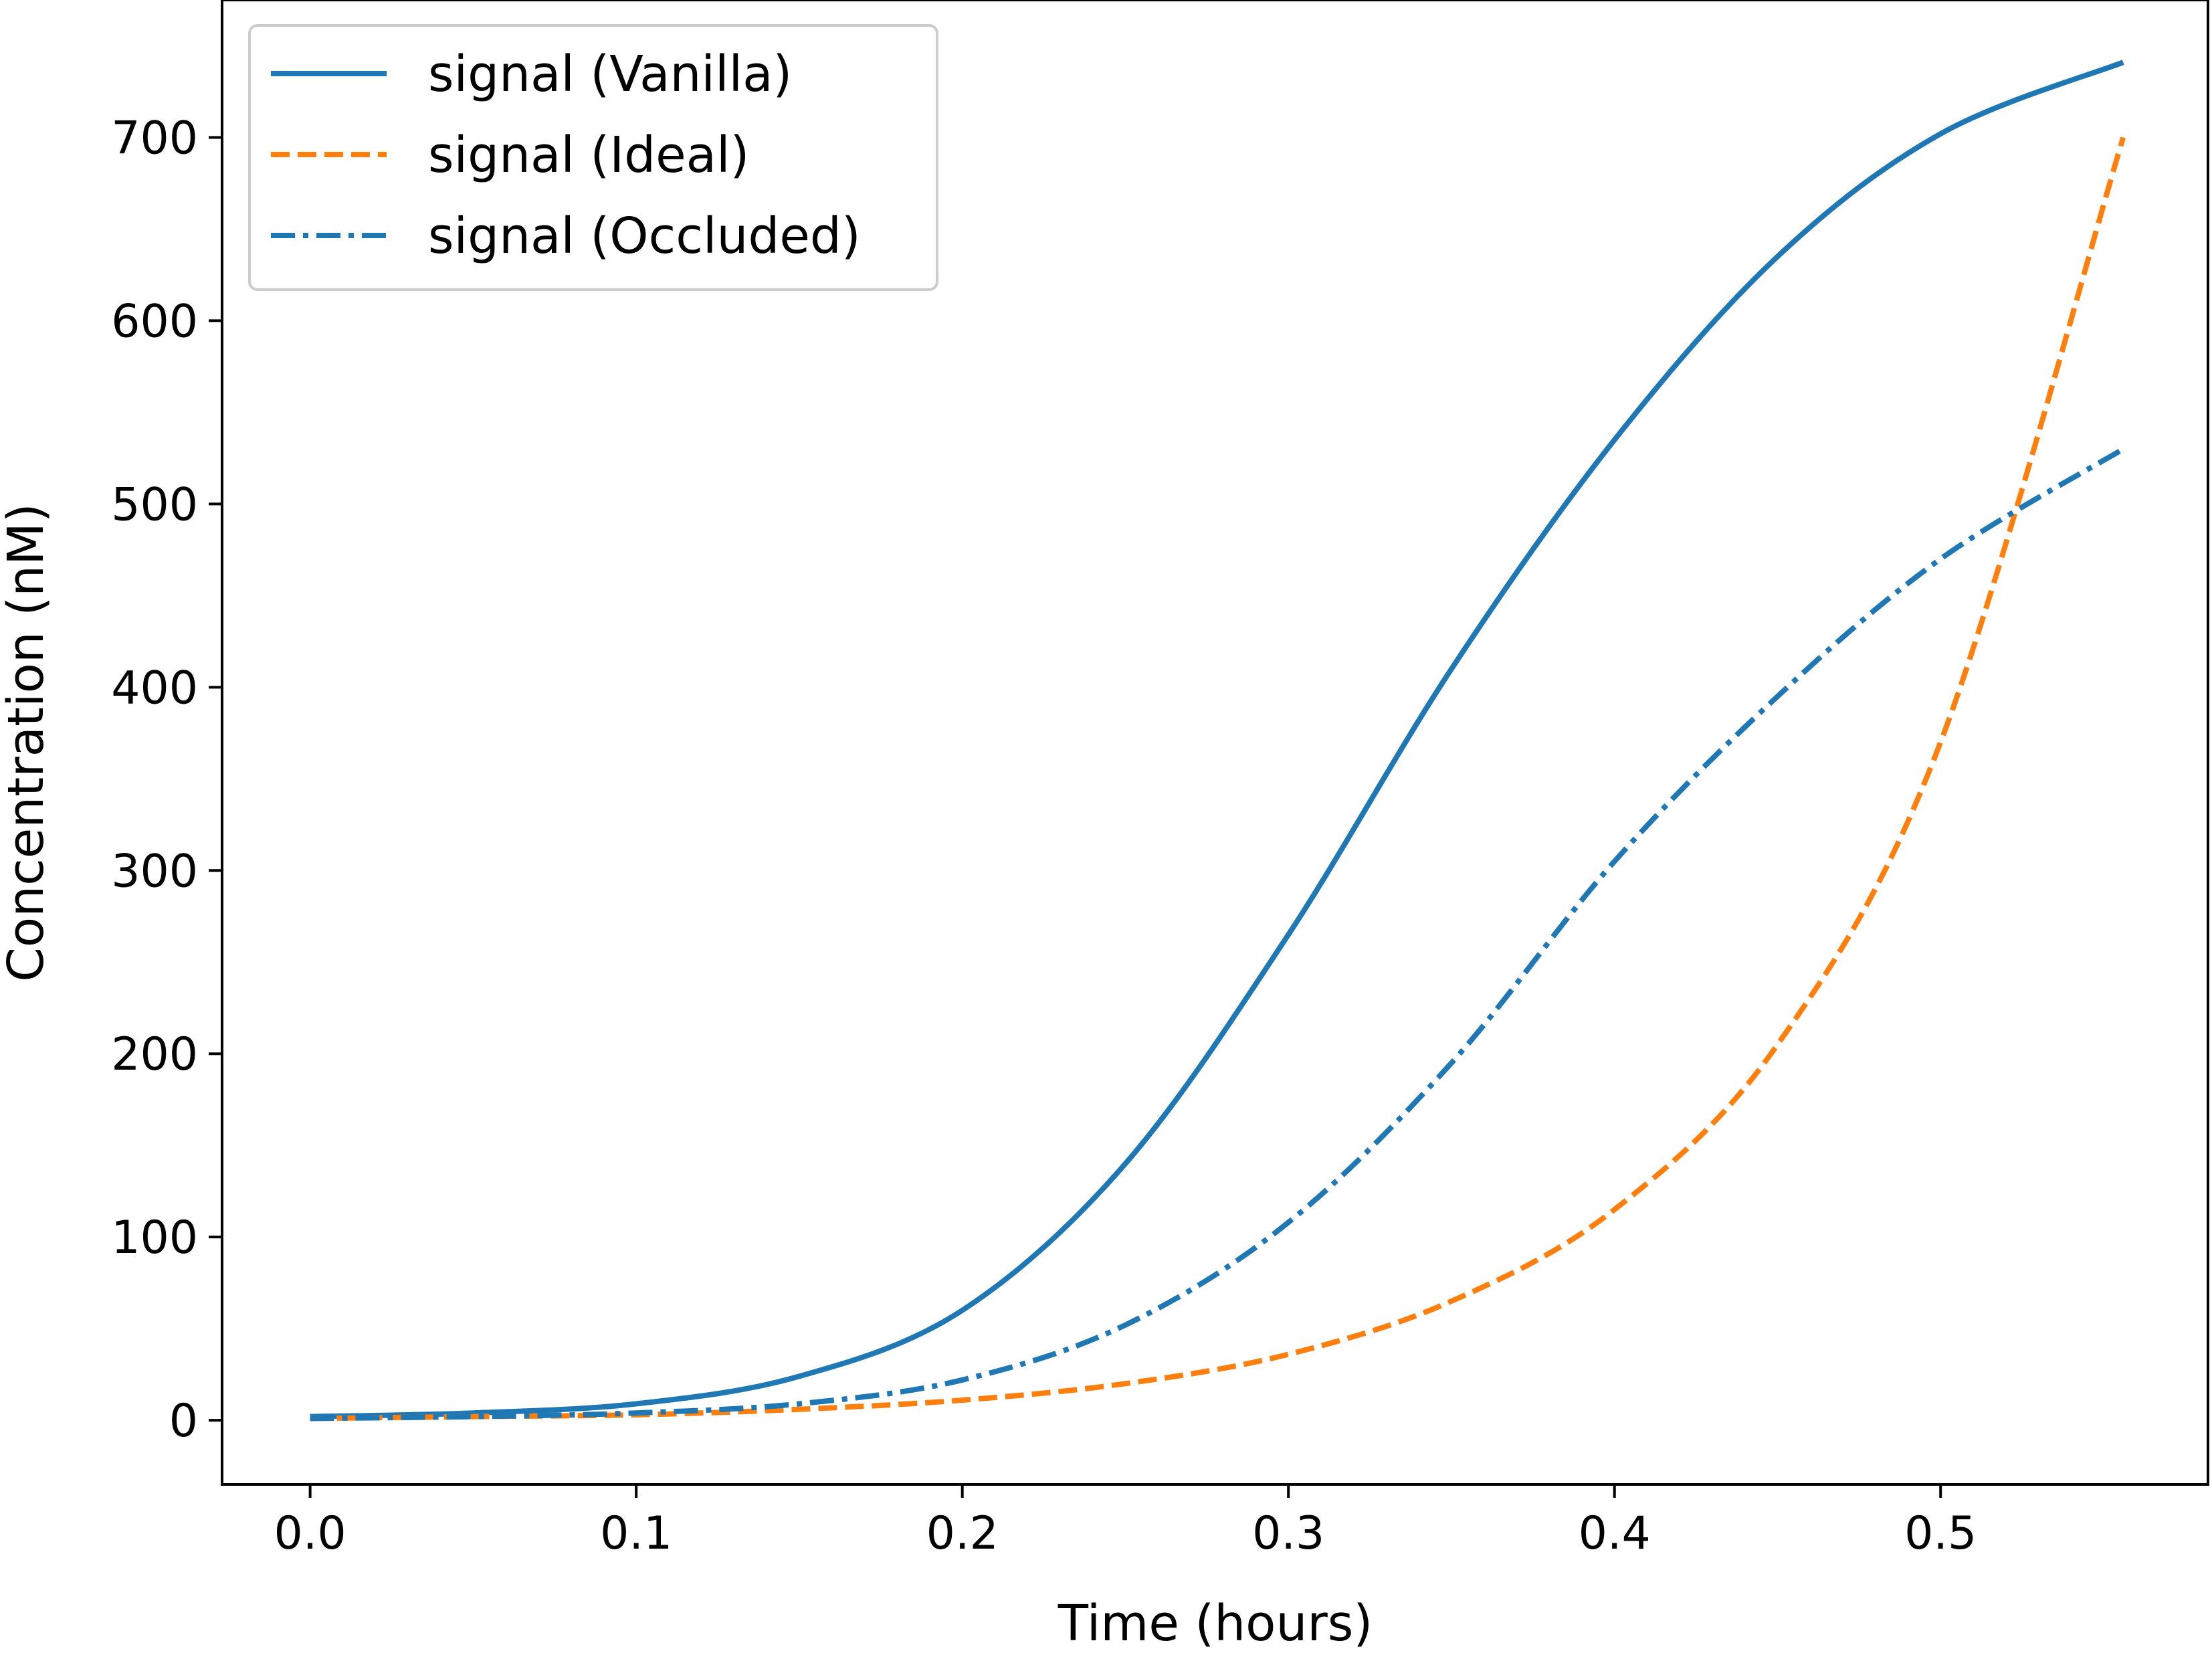 Image resolution: width=2212 pixels, height=1653 pixels. Describe the element at coordinates (155, 138) in the screenshot. I see `y-tick-label: 700` at that location.